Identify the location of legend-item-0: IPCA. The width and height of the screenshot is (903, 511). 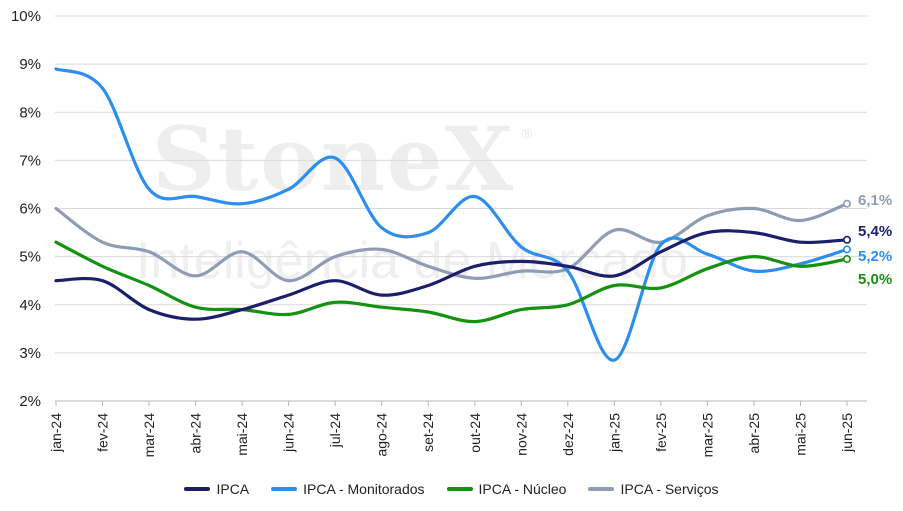
(216, 489).